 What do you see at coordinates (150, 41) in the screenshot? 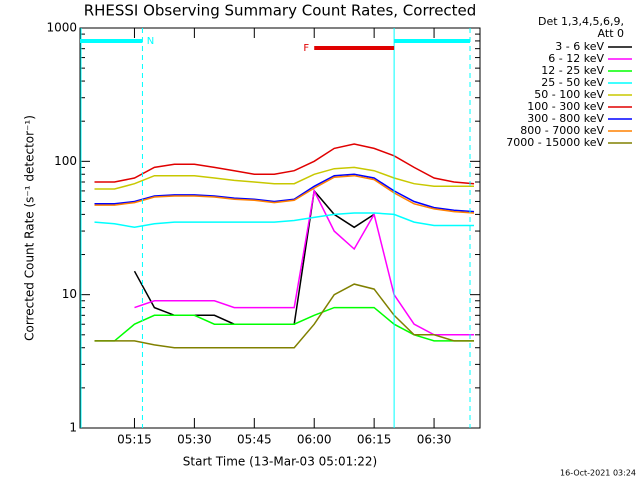
I see `state-label: N` at bounding box center [150, 41].